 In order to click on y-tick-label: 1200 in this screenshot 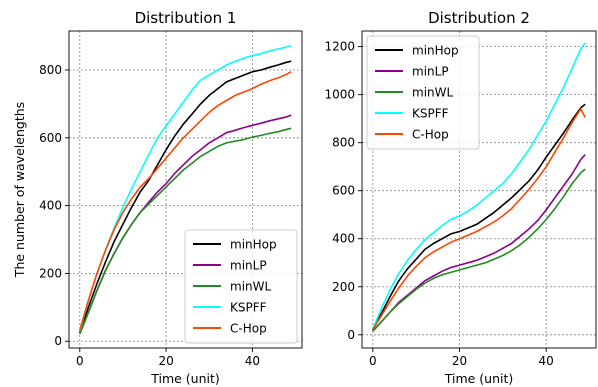, I will do `click(339, 47)`.